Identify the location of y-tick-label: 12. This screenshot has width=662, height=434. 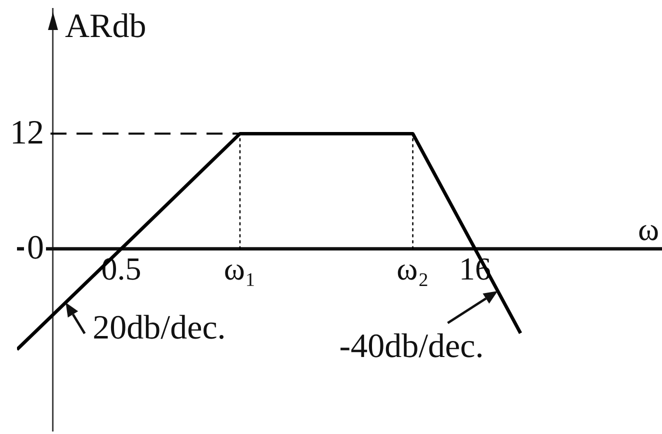
(27, 133).